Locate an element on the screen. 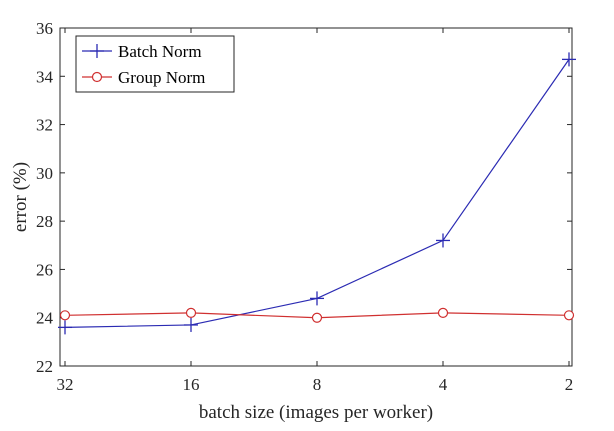  legend-box is located at coordinates (155, 64).